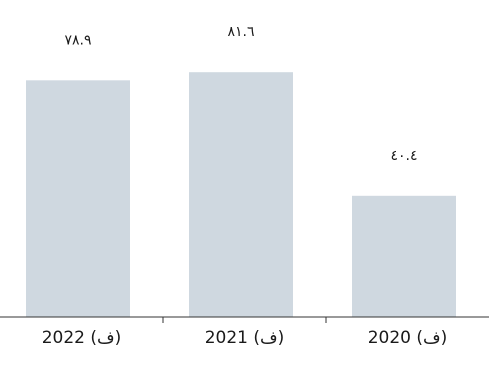 This screenshot has width=489, height=365. Describe the element at coordinates (82, 338) in the screenshot. I see `category-label: 2022 (ف)` at that location.